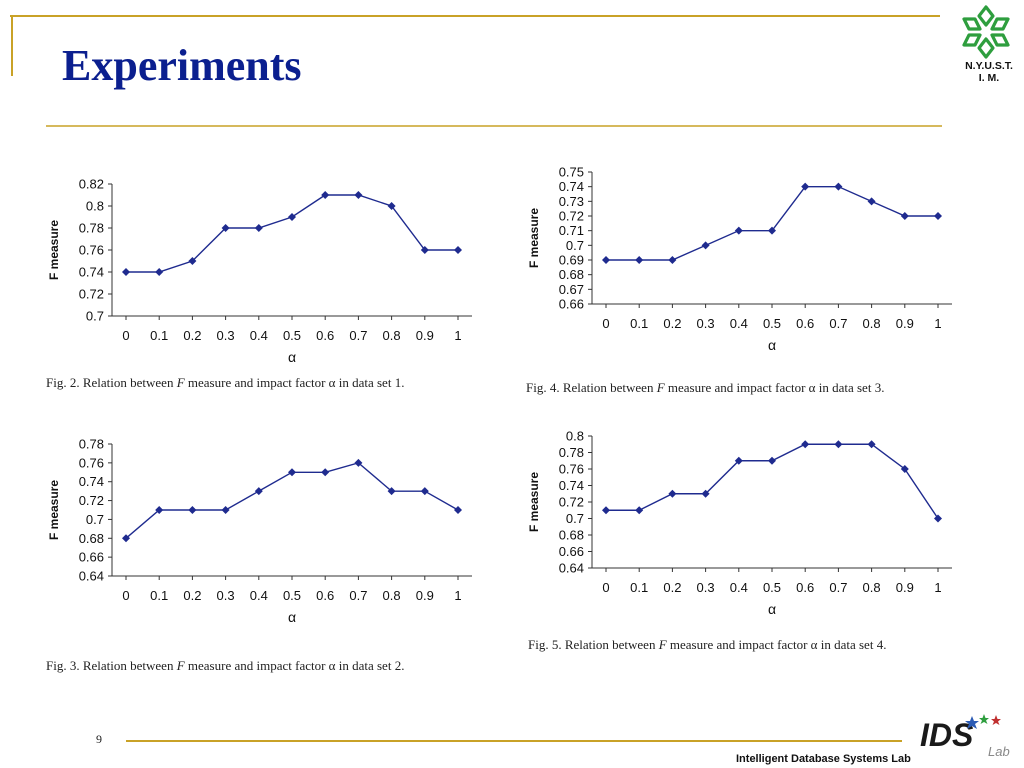 Image resolution: width=1024 pixels, height=768 pixels. Describe the element at coordinates (986, 32) in the screenshot. I see `university-logo-icon` at that location.